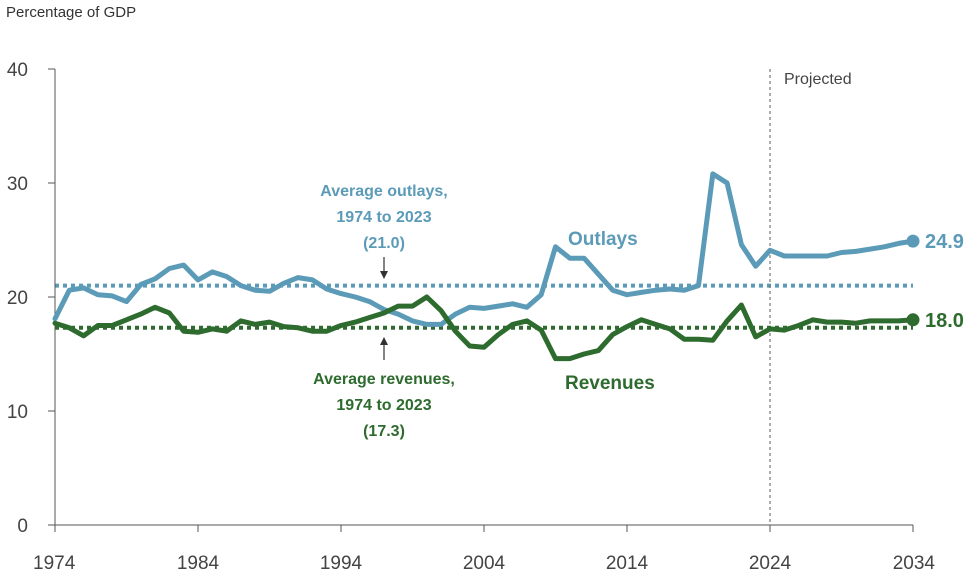  Describe the element at coordinates (198, 563) in the screenshot. I see `x-tick-label: 1984` at that location.